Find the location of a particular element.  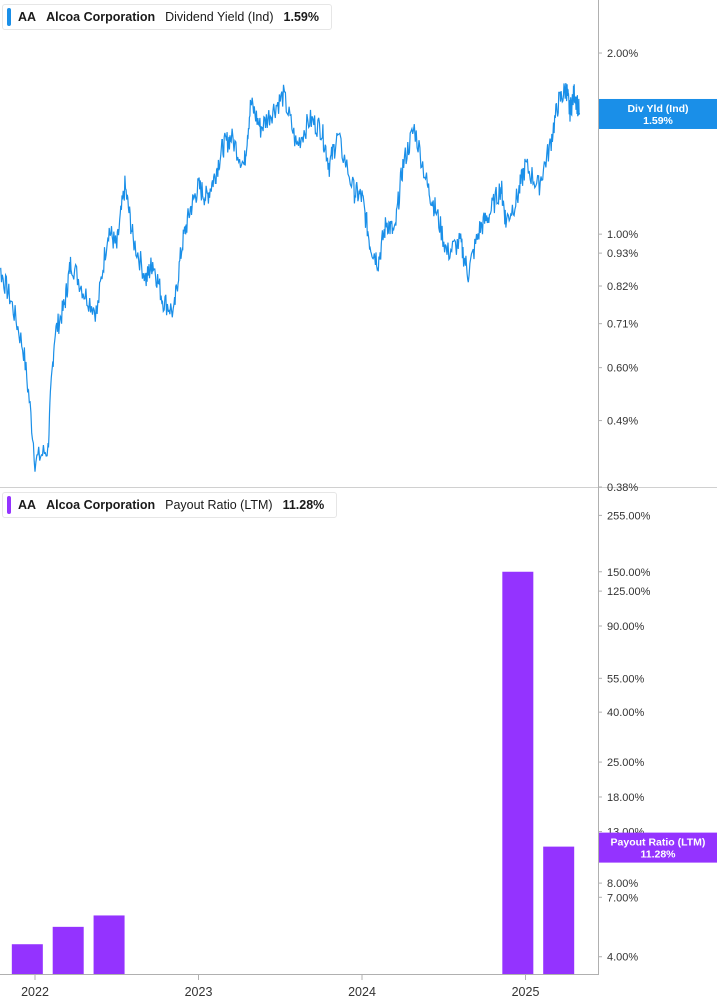

y-tick-label: 40.00% is located at coordinates (626, 713).